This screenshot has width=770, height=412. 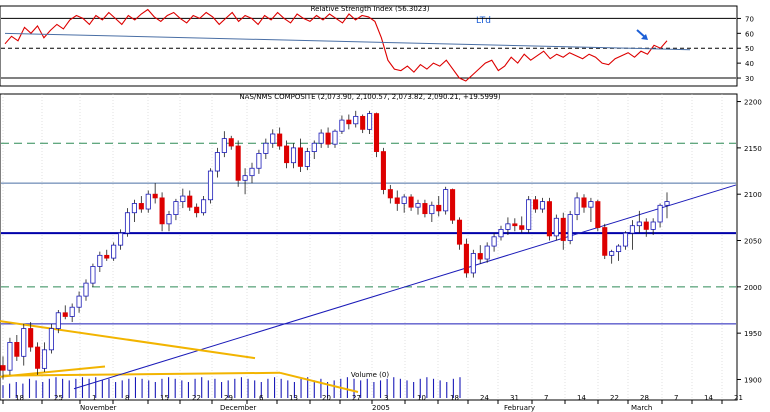 I want to click on price-tick-label-3: 2050, so click(x=753, y=242).